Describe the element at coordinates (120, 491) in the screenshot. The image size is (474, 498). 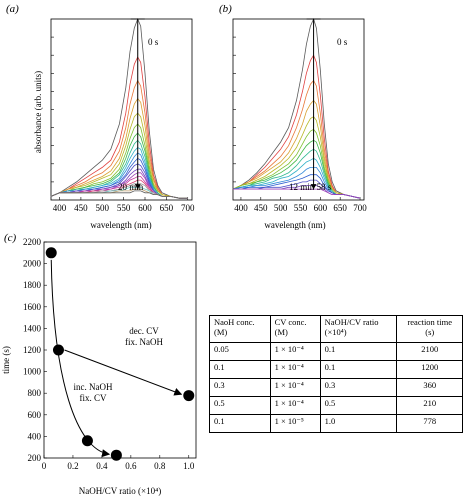
I see `x-axis-title-c: NaOH/CV ratio (×10⁴)` at that location.